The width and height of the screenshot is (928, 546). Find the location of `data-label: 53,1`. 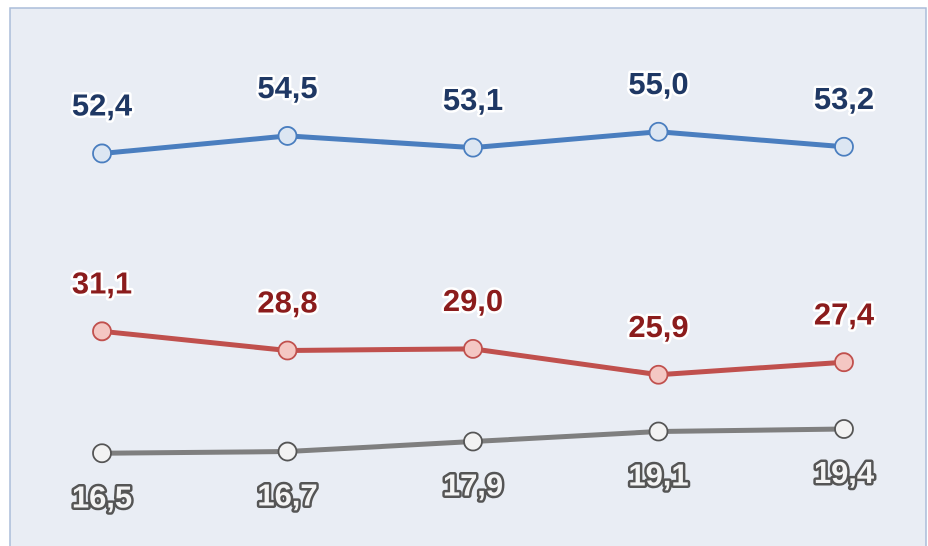

data-label: 53,1 is located at coordinates (473, 99).